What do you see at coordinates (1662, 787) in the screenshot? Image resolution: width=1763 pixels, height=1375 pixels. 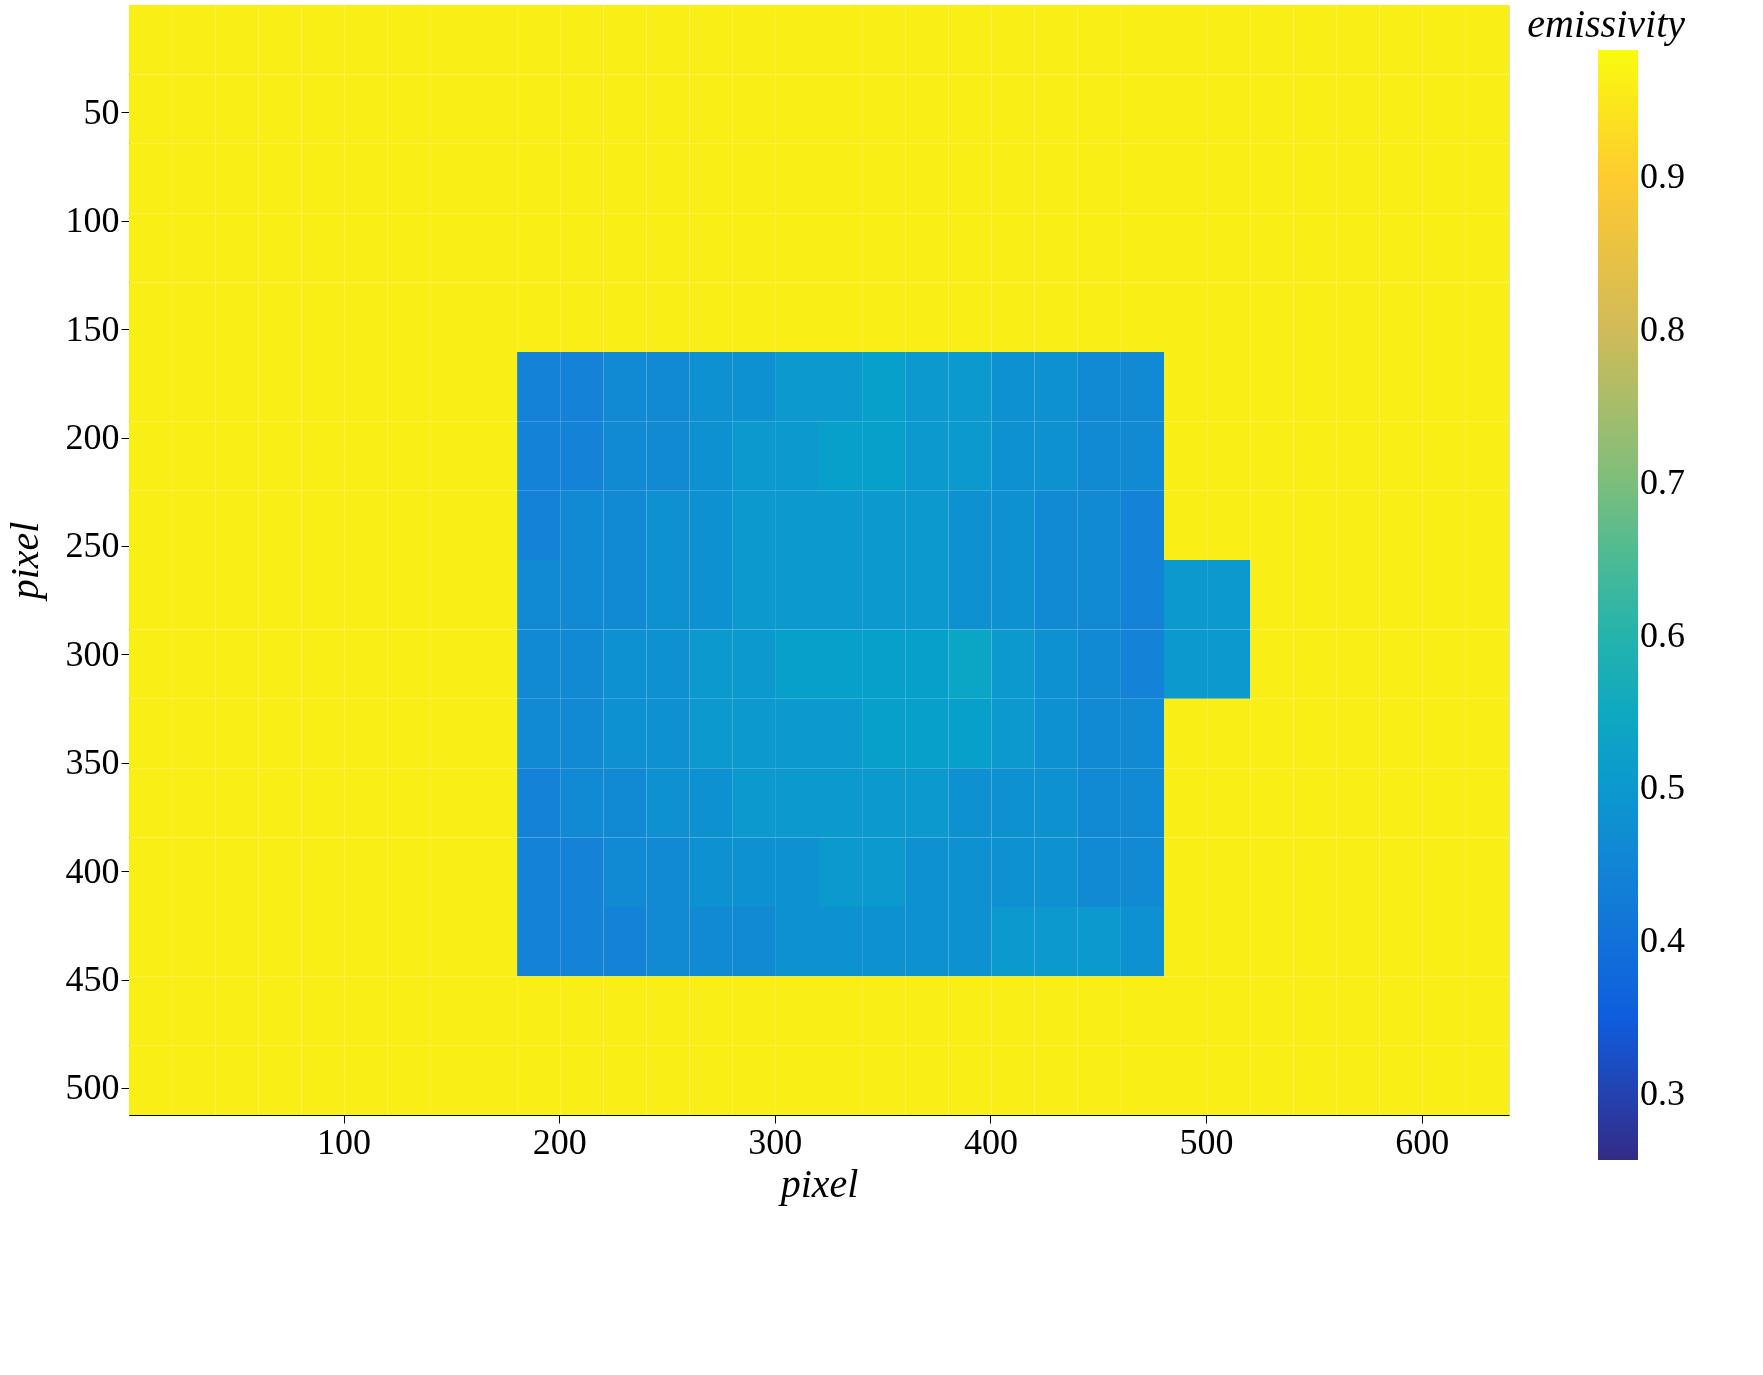 I see `color-bar-label: 0.5` at bounding box center [1662, 787].